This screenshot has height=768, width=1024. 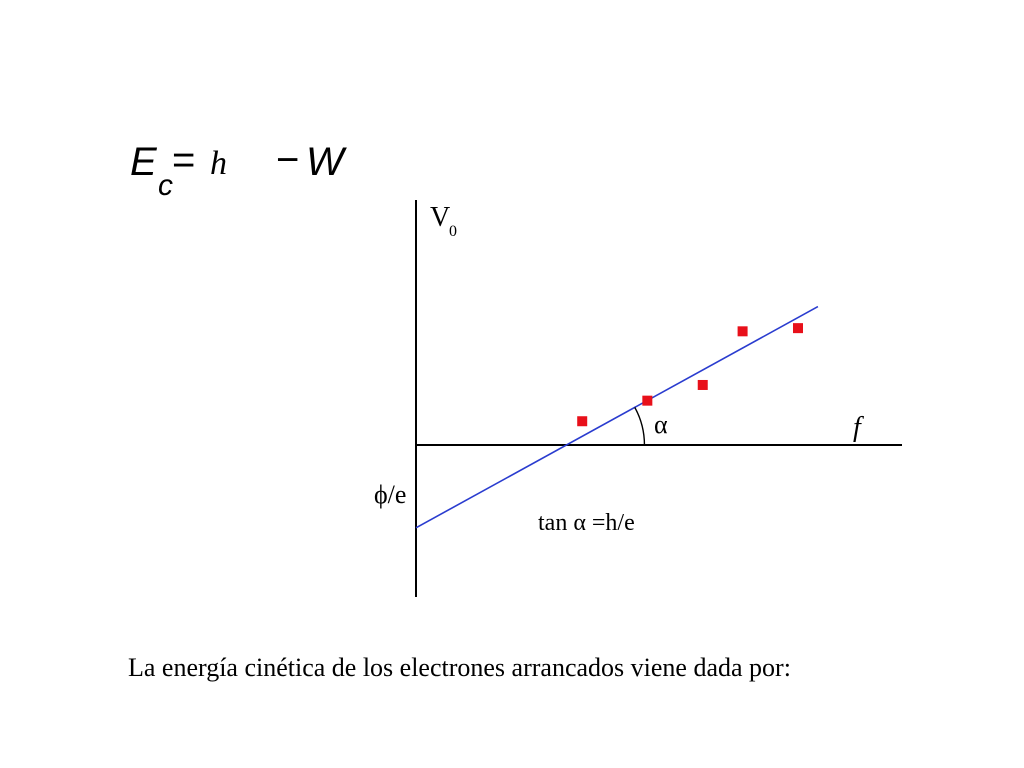 I want to click on formula-energy-symbol: E, so click(x=143, y=162).